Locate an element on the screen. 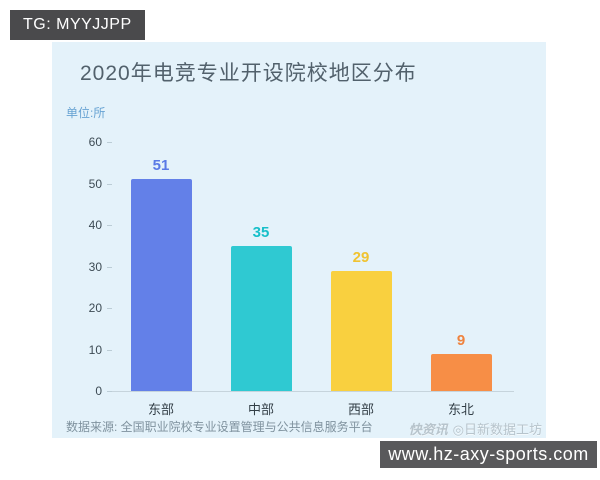  bar-value-label: 51 is located at coordinates (161, 166).